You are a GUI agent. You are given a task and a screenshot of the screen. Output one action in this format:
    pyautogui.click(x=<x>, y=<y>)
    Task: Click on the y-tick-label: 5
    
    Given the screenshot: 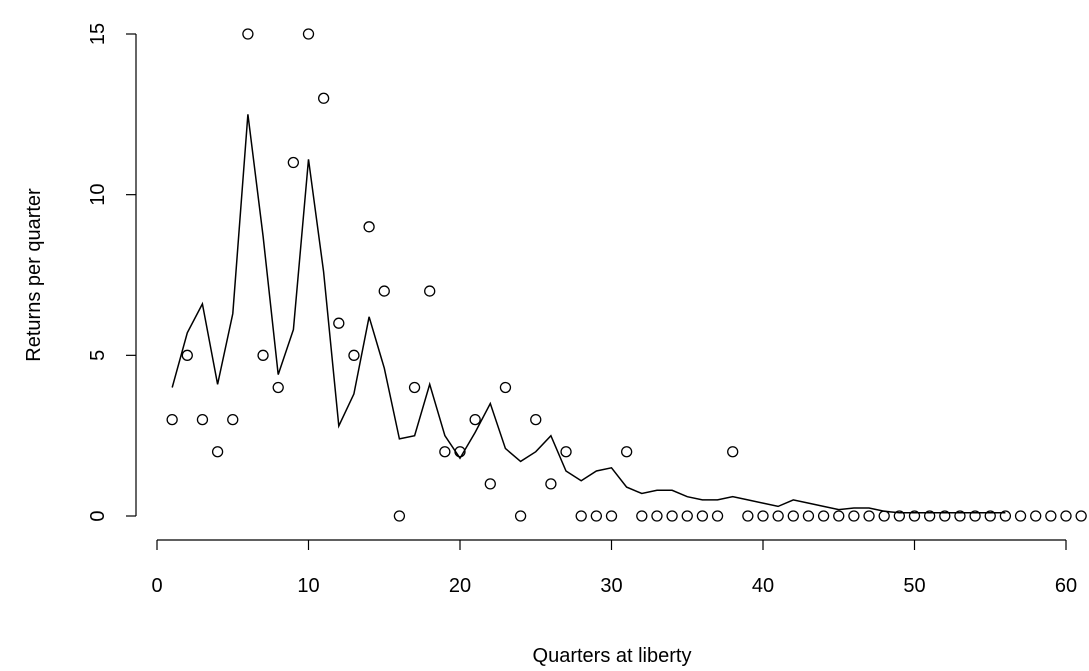 What is the action you would take?
    pyautogui.click(x=98, y=355)
    